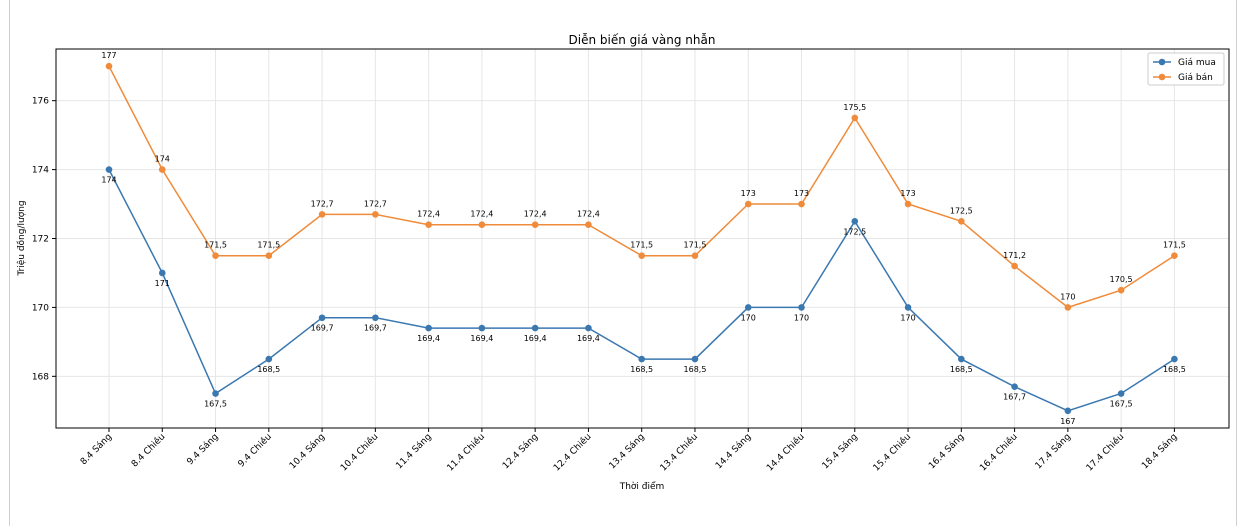 Image resolution: width=1240 pixels, height=526 pixels. I want to click on data-label: 170,5, so click(1121, 279).